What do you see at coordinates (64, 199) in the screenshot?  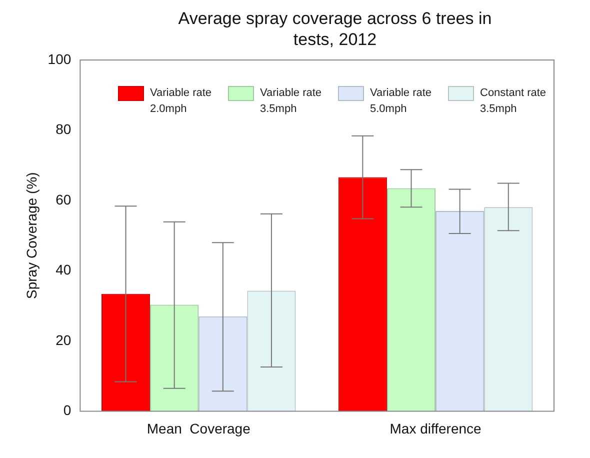 I see `y-tick-label: 60` at bounding box center [64, 199].